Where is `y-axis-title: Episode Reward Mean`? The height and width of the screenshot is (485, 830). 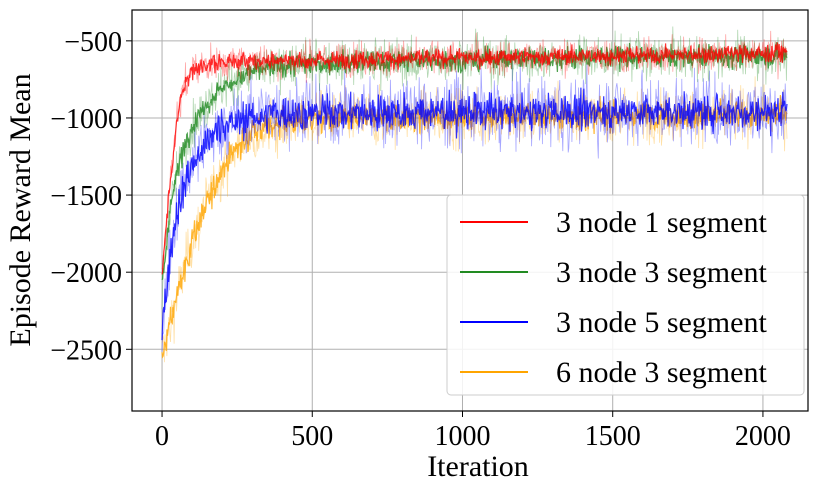 y-axis-title: Episode Reward Mean is located at coordinates (20, 209).